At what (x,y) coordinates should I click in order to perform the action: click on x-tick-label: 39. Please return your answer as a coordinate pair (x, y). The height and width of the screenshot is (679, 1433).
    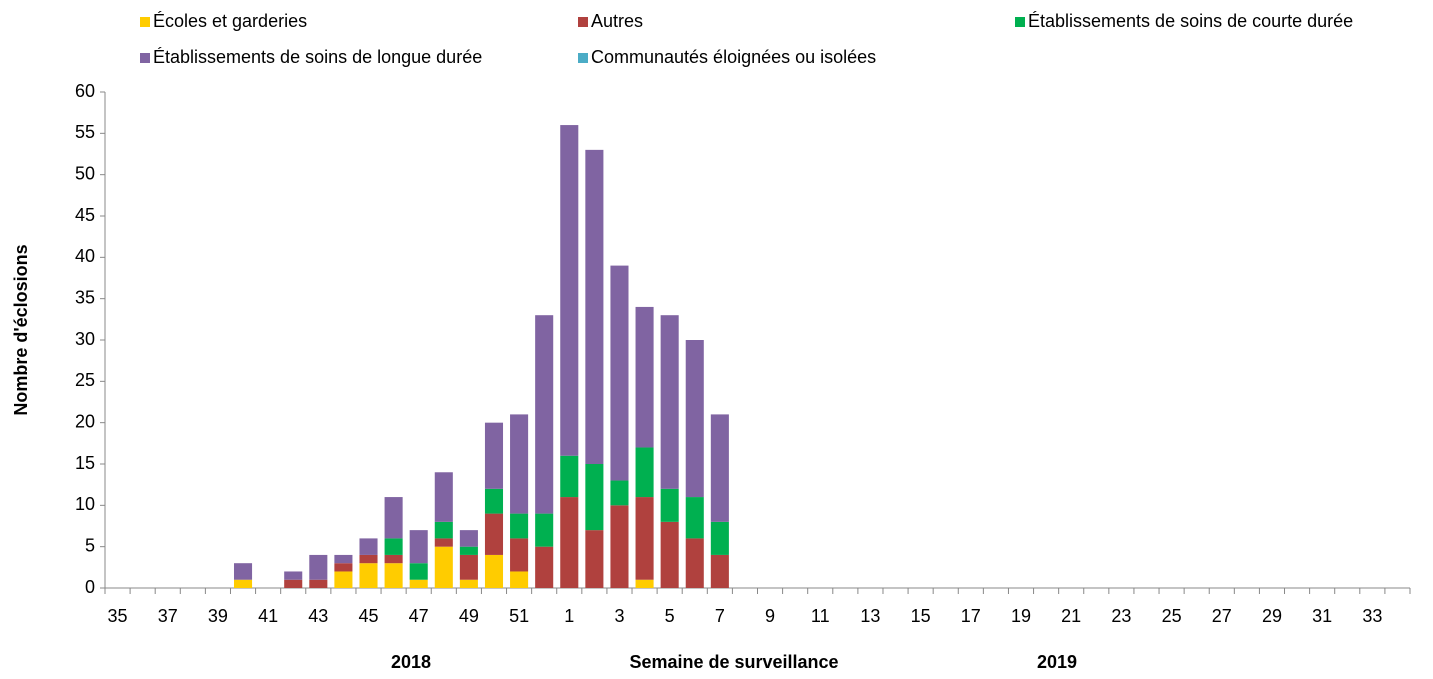
    Looking at the image, I should click on (218, 616).